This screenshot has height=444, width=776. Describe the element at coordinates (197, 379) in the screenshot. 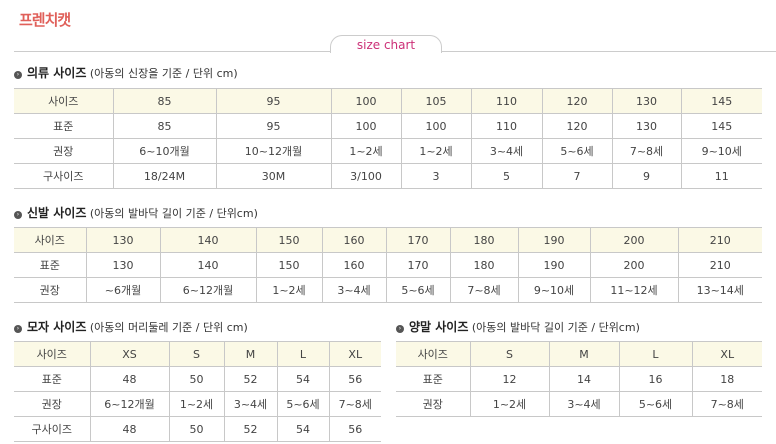

I see `table-row: 표준 48 50 52 54 56` at that location.